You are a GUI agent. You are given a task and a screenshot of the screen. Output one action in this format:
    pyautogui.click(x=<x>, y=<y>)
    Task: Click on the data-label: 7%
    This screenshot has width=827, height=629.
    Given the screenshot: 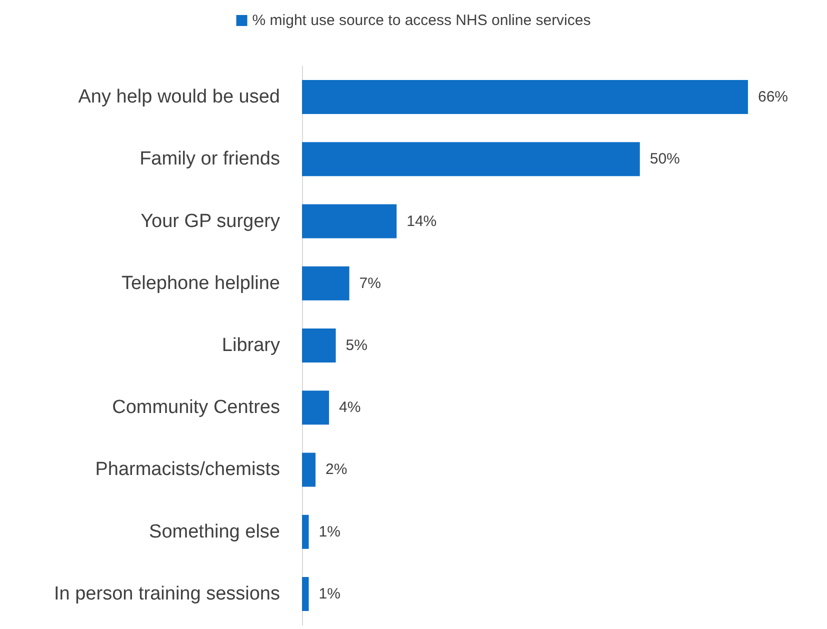 What is the action you would take?
    pyautogui.click(x=370, y=283)
    